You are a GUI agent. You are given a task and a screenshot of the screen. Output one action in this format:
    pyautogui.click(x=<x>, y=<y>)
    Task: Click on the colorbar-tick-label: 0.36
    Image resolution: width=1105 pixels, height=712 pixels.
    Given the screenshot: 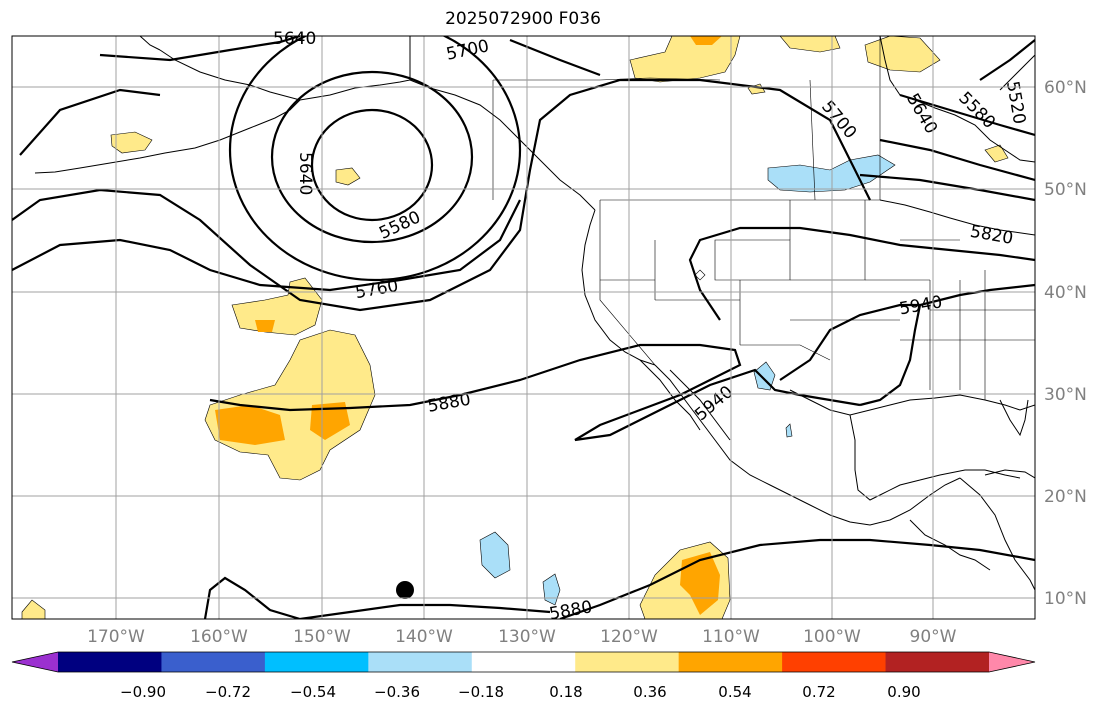 What is the action you would take?
    pyautogui.click(x=649, y=692)
    